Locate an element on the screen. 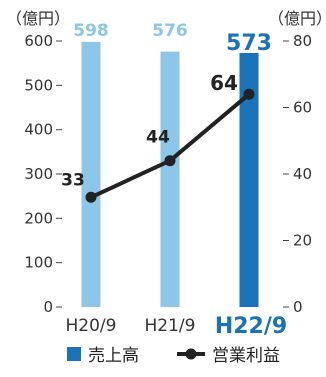 This screenshot has width=326, height=377. right-tick-label: 20 is located at coordinates (302, 241).